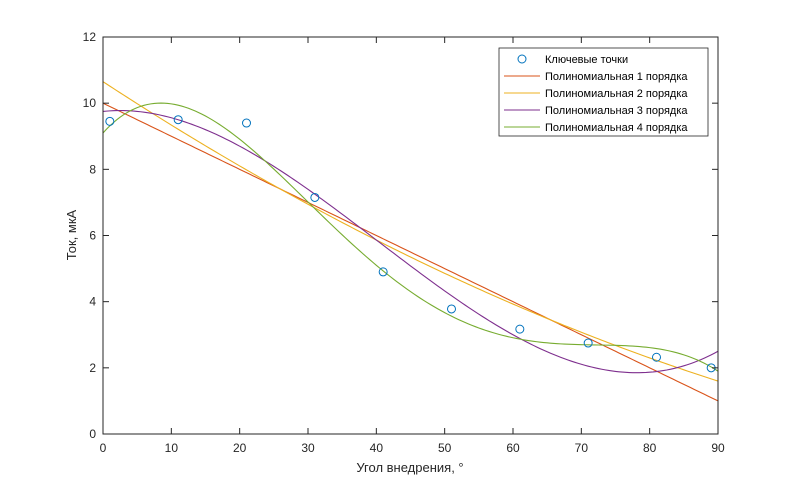 This screenshot has width=795, height=486. Describe the element at coordinates (582, 448) in the screenshot. I see `x-tick-label: 70` at that location.